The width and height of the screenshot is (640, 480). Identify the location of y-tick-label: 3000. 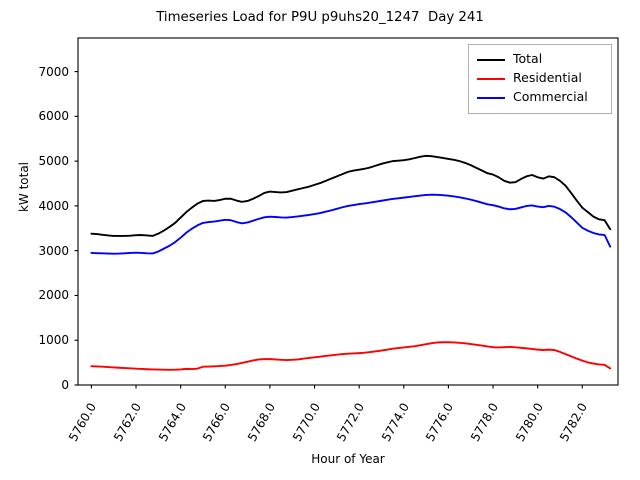
(53, 250).